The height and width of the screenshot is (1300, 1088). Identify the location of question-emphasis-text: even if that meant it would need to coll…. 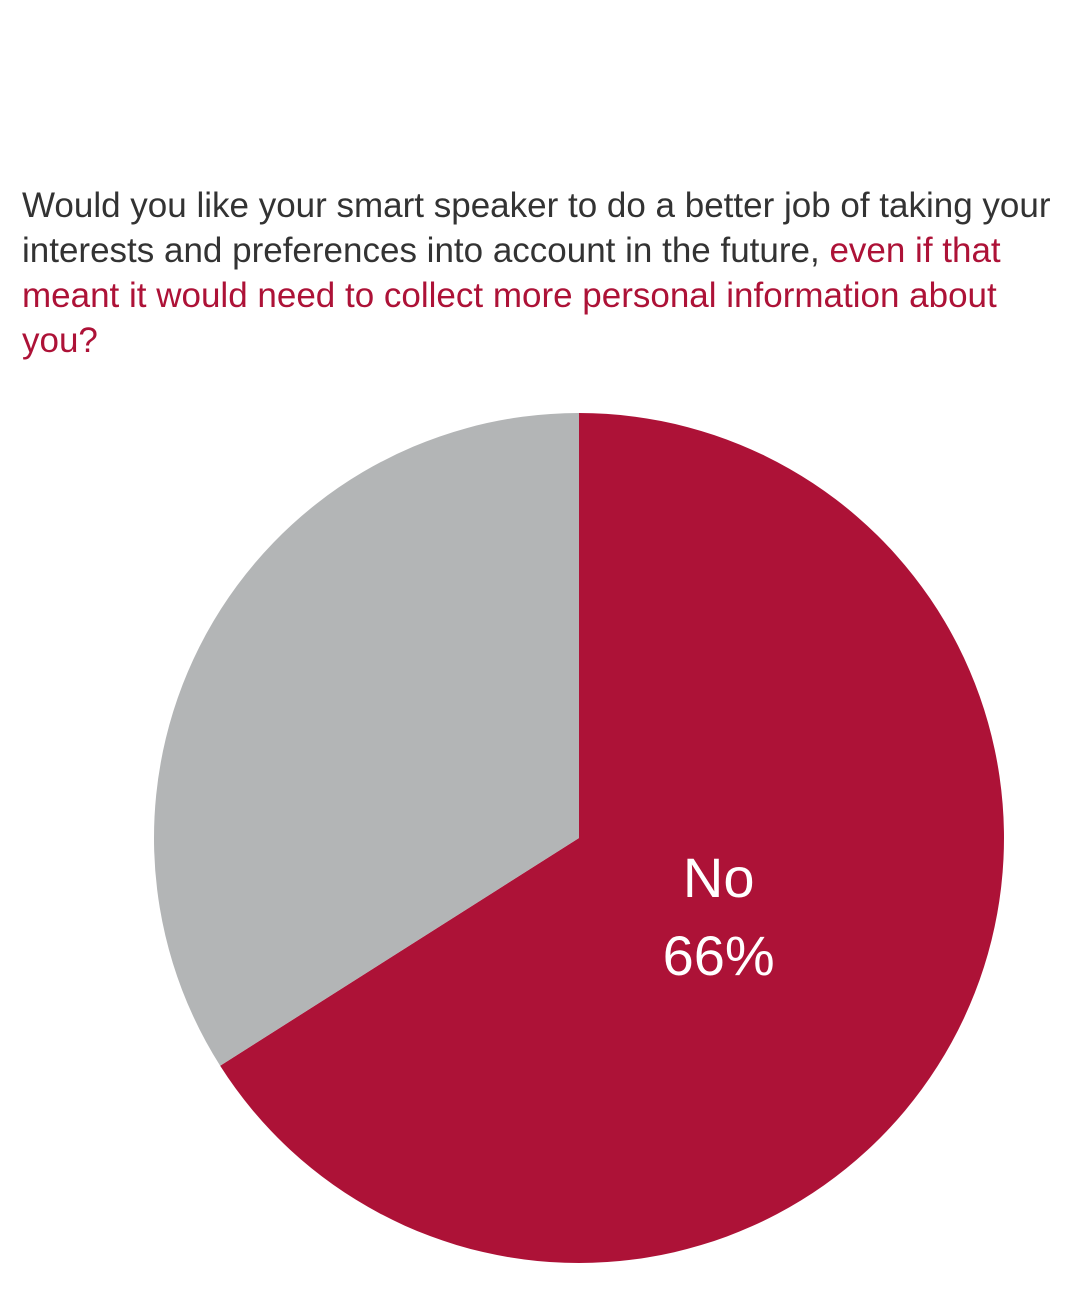
(511, 295).